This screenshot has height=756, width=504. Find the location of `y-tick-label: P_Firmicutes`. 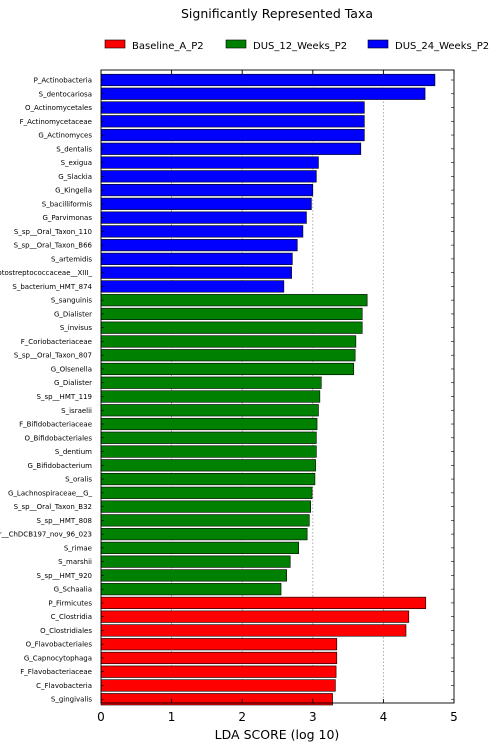

y-tick-label: P_Firmicutes is located at coordinates (70, 603).